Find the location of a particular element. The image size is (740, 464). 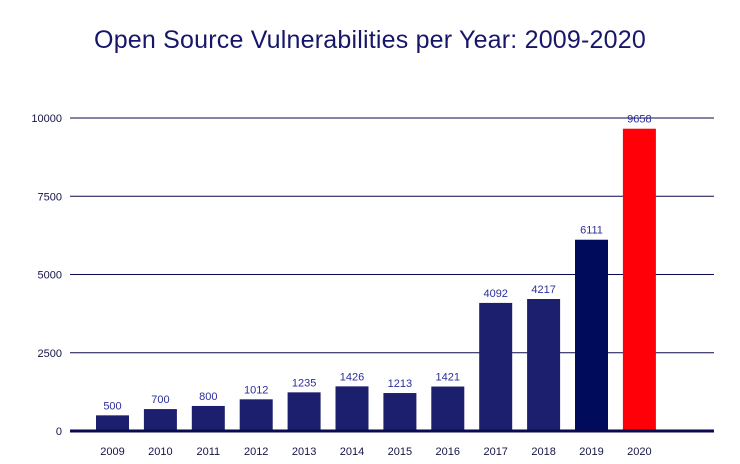

data-label: 1213 is located at coordinates (400, 384).